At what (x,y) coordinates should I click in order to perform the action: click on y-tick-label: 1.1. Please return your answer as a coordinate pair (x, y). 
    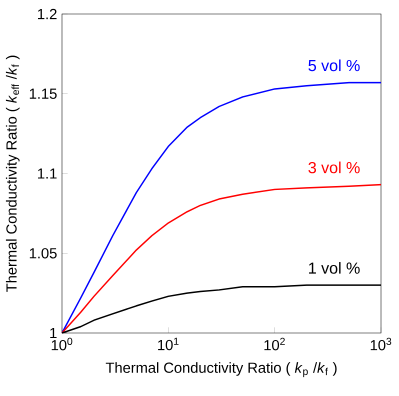
    Looking at the image, I should click on (47, 173).